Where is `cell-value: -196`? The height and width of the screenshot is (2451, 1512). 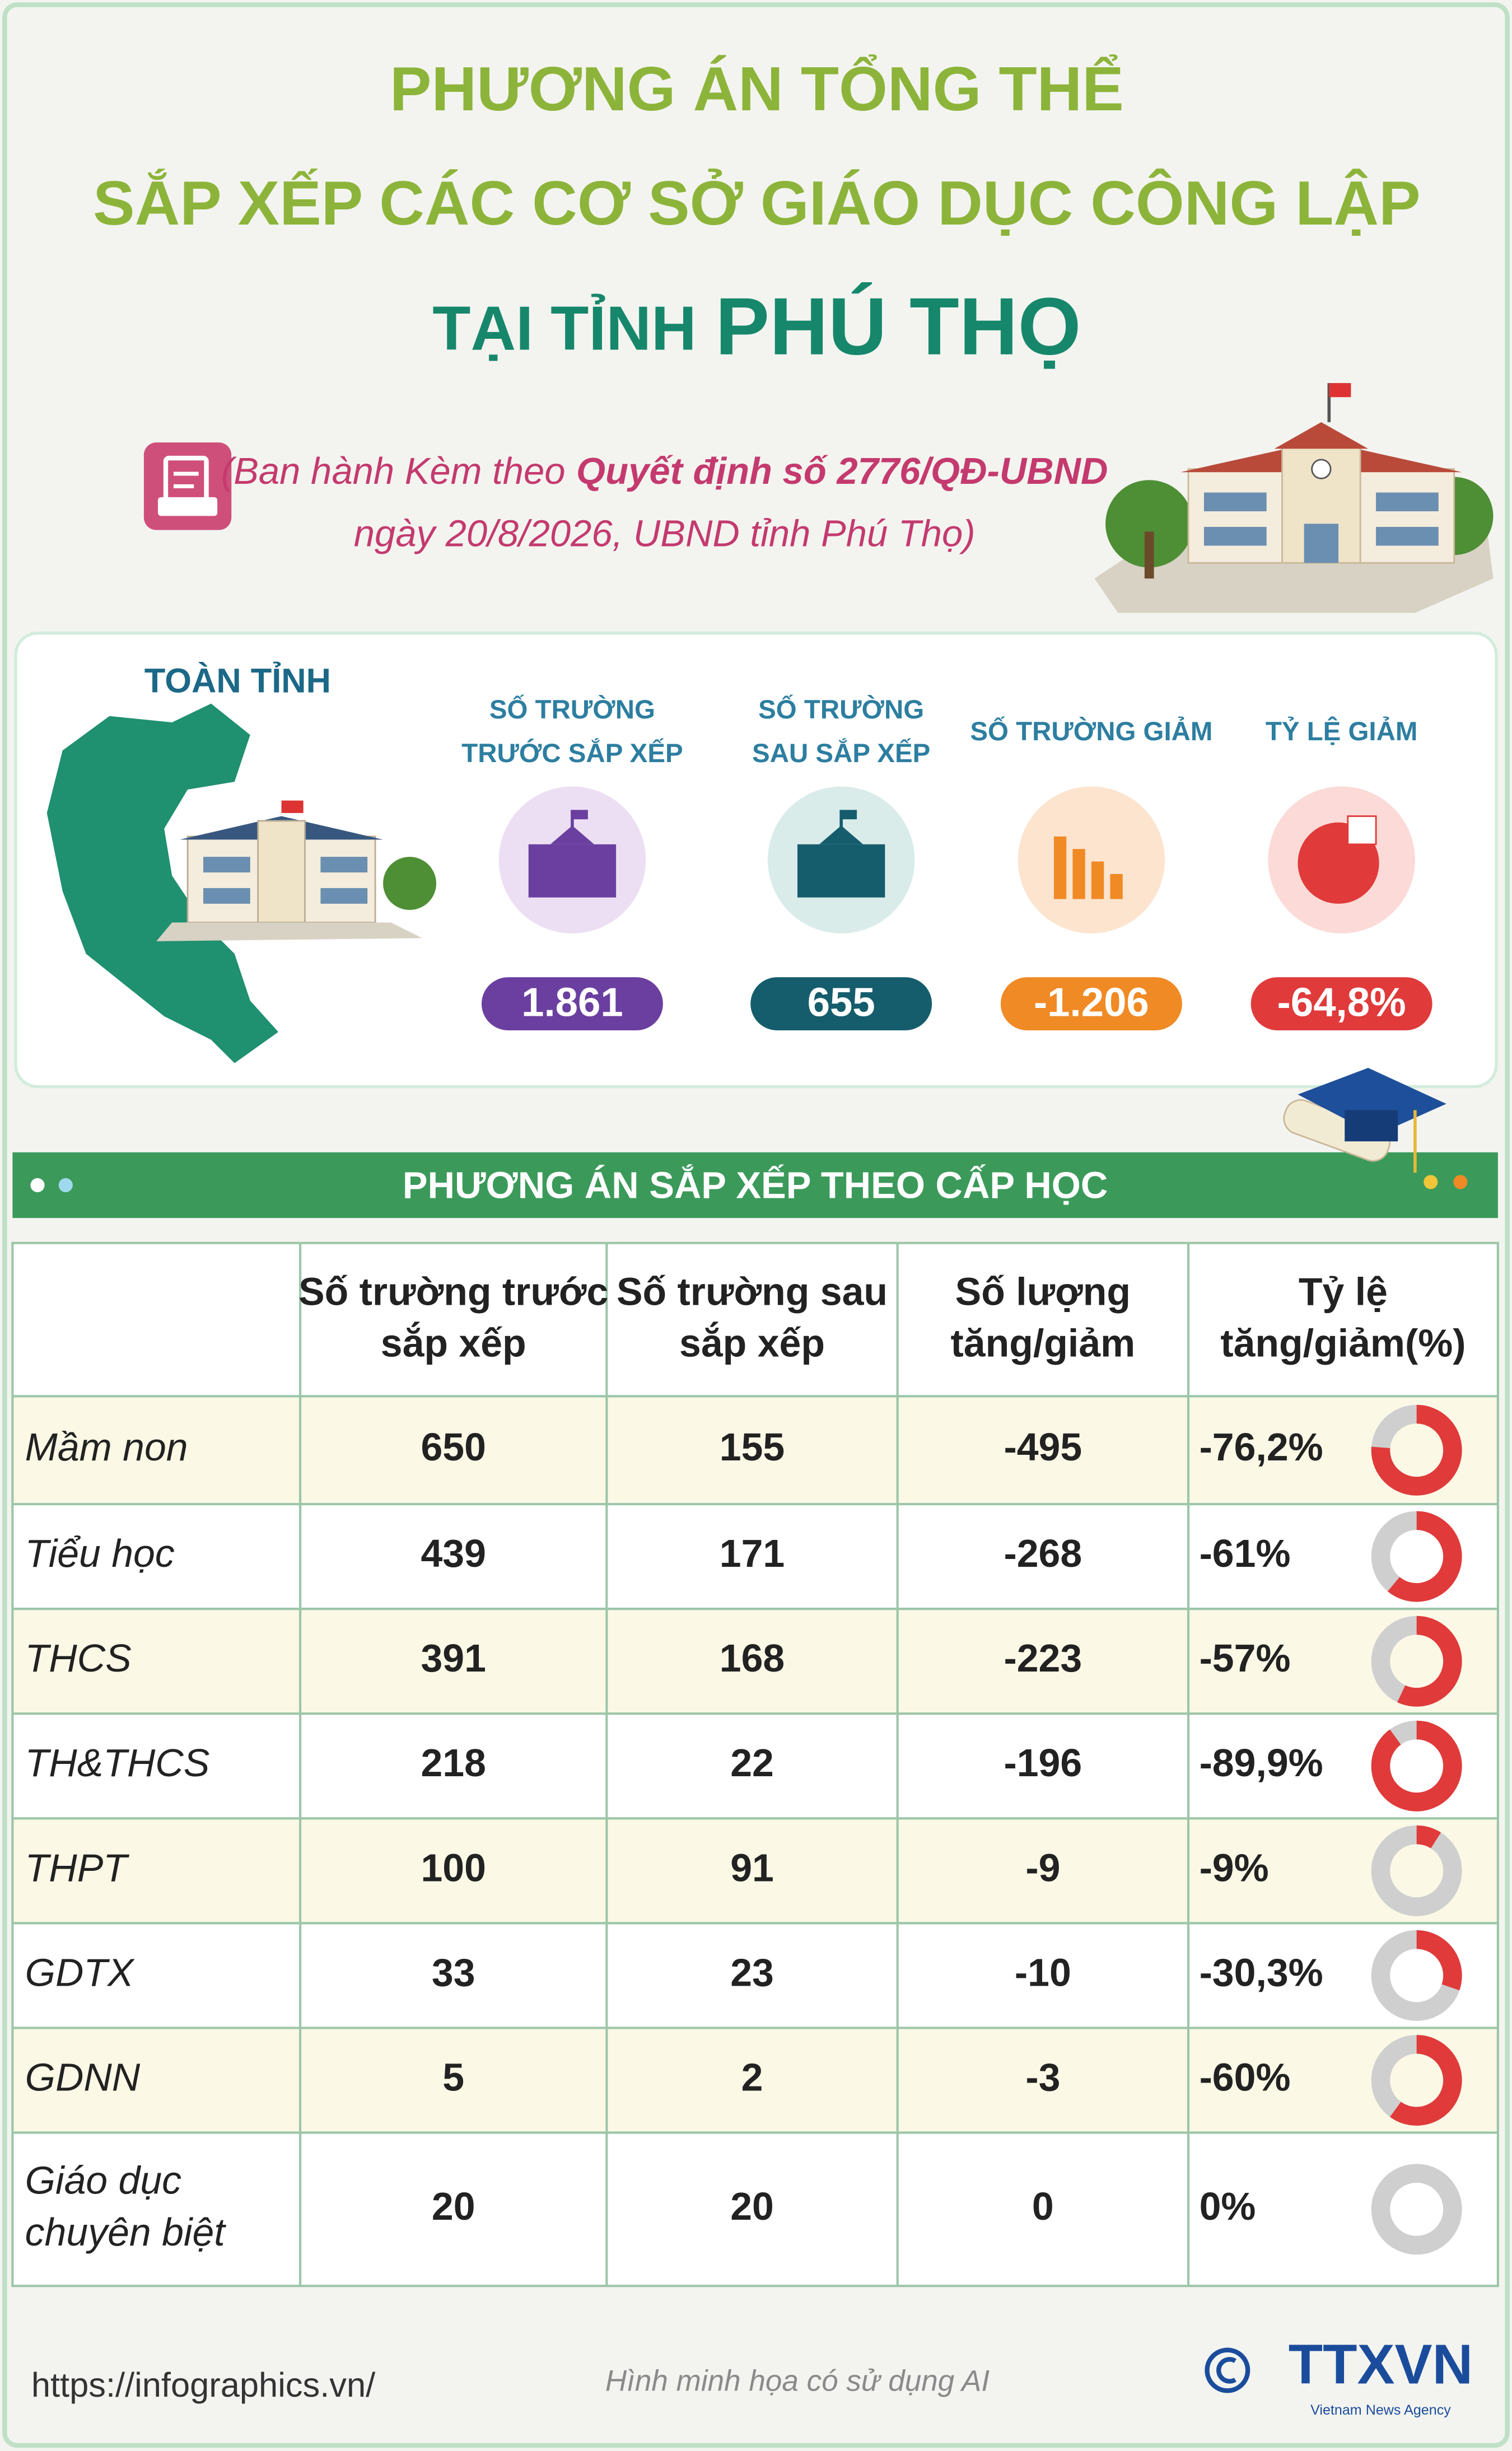
cell-value: -196 is located at coordinates (1043, 1763).